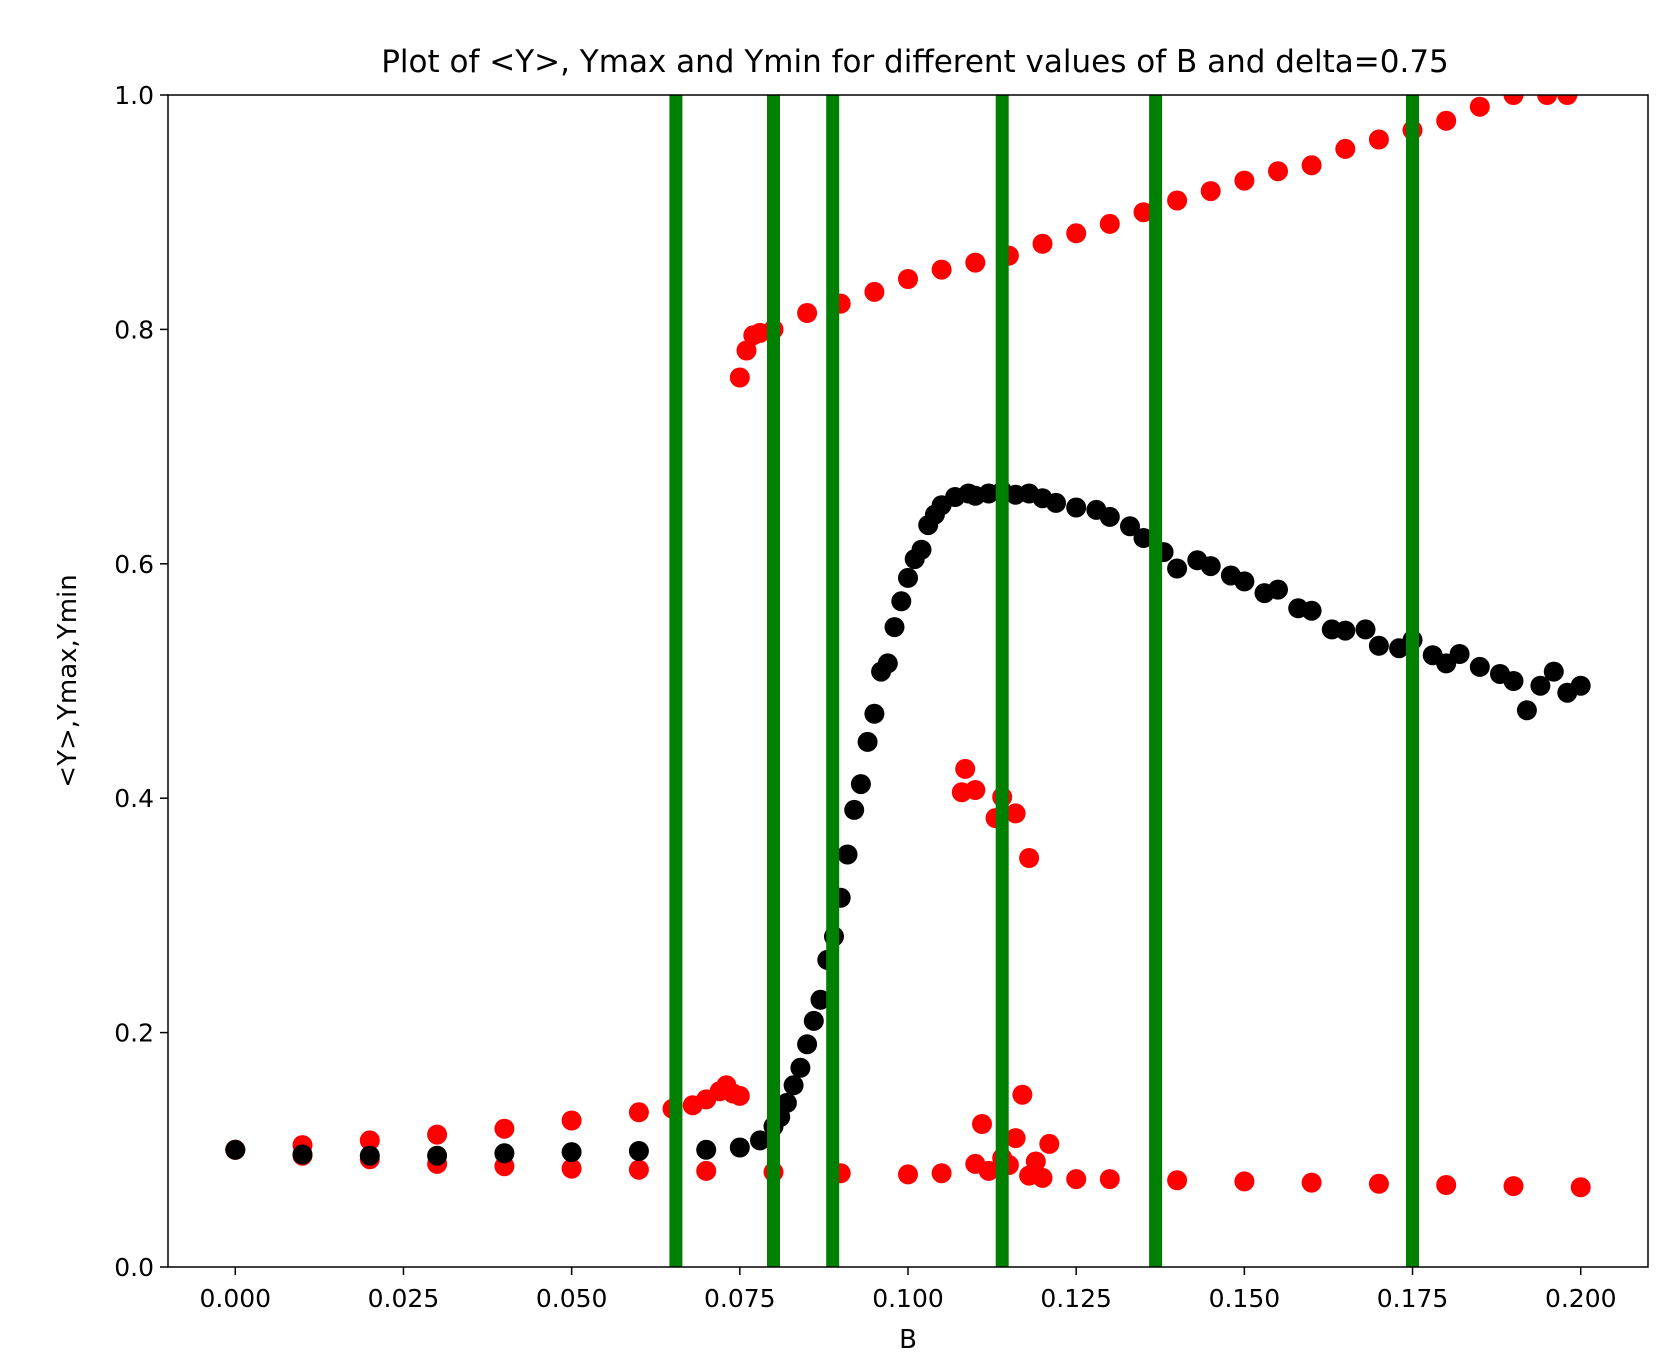 This screenshot has height=1371, width=1667. Describe the element at coordinates (908, 1298) in the screenshot. I see `x-tick-label-4: 0.100` at that location.